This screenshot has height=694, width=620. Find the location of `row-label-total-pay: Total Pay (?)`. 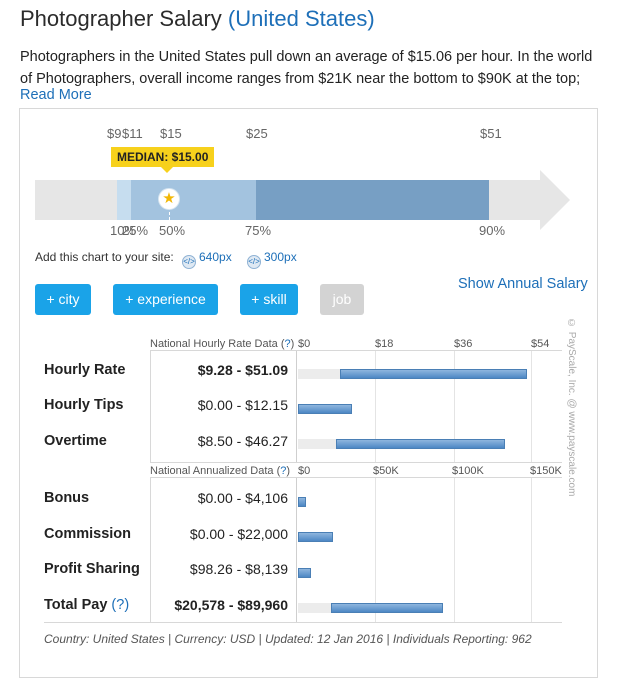

row-label-total-pay: Total Pay (?) is located at coordinates (86, 605).